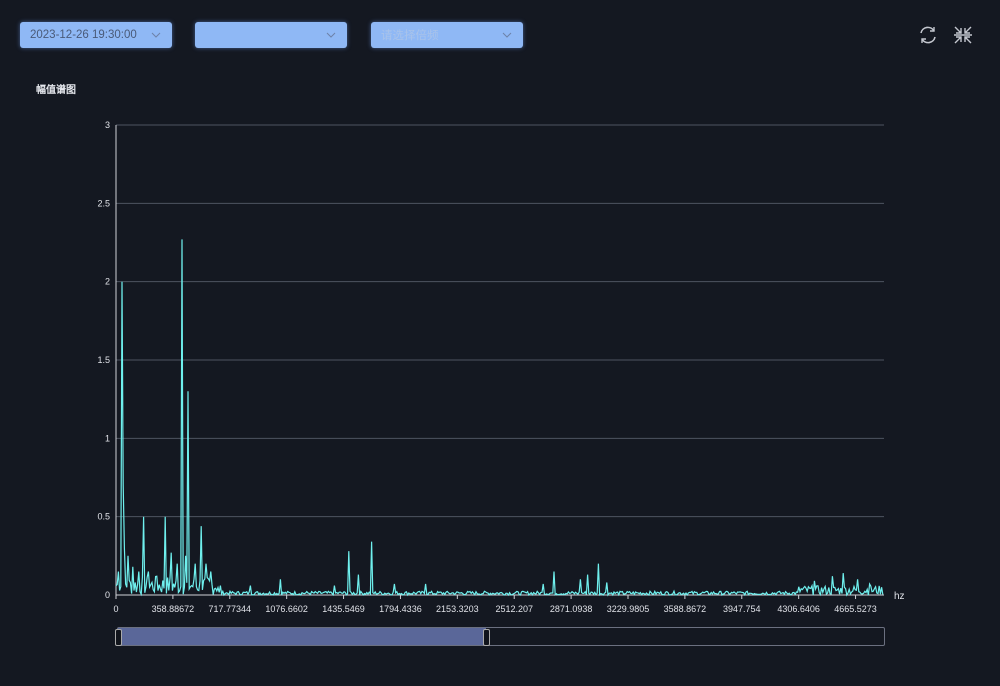 This screenshot has width=1000, height=686. I want to click on x-tick-label: 0, so click(115, 609).